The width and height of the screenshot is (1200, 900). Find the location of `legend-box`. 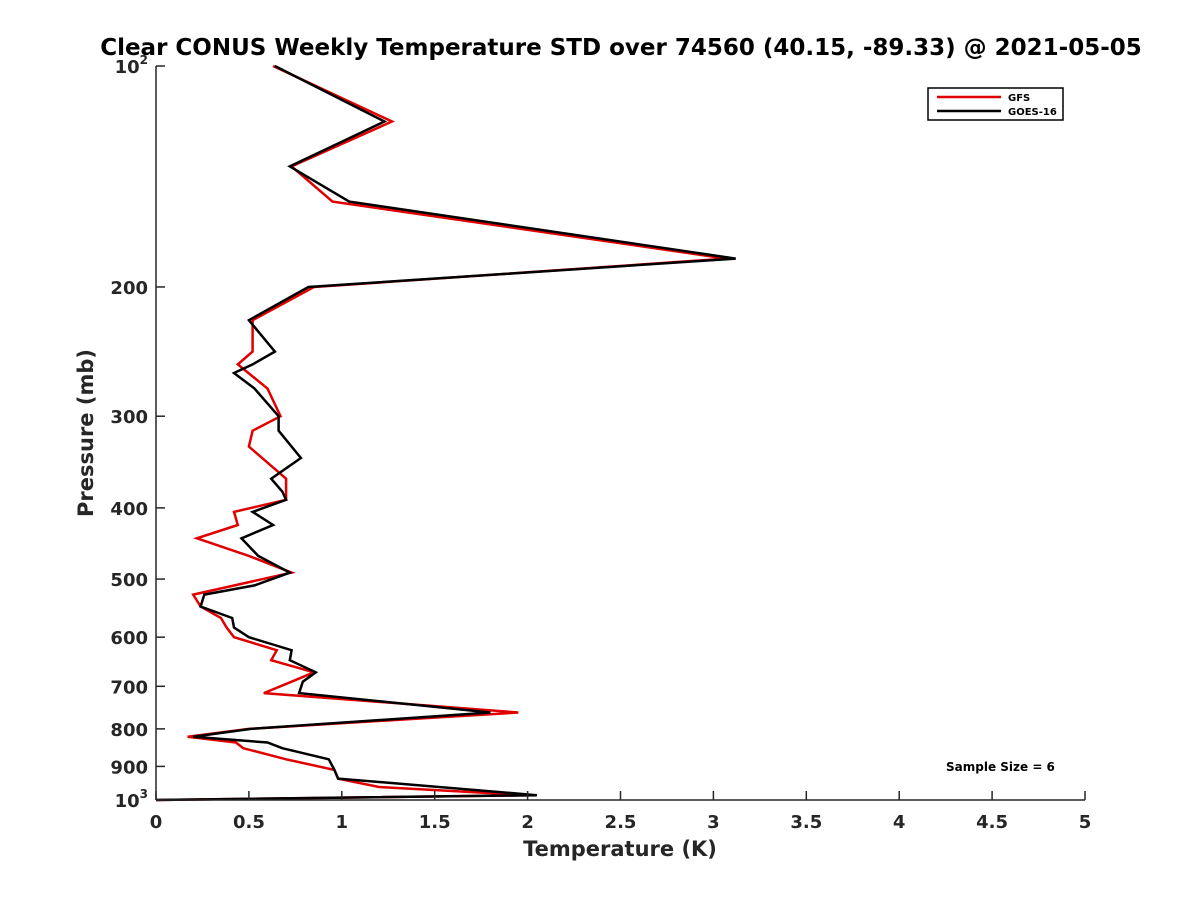

legend-box is located at coordinates (995, 104).